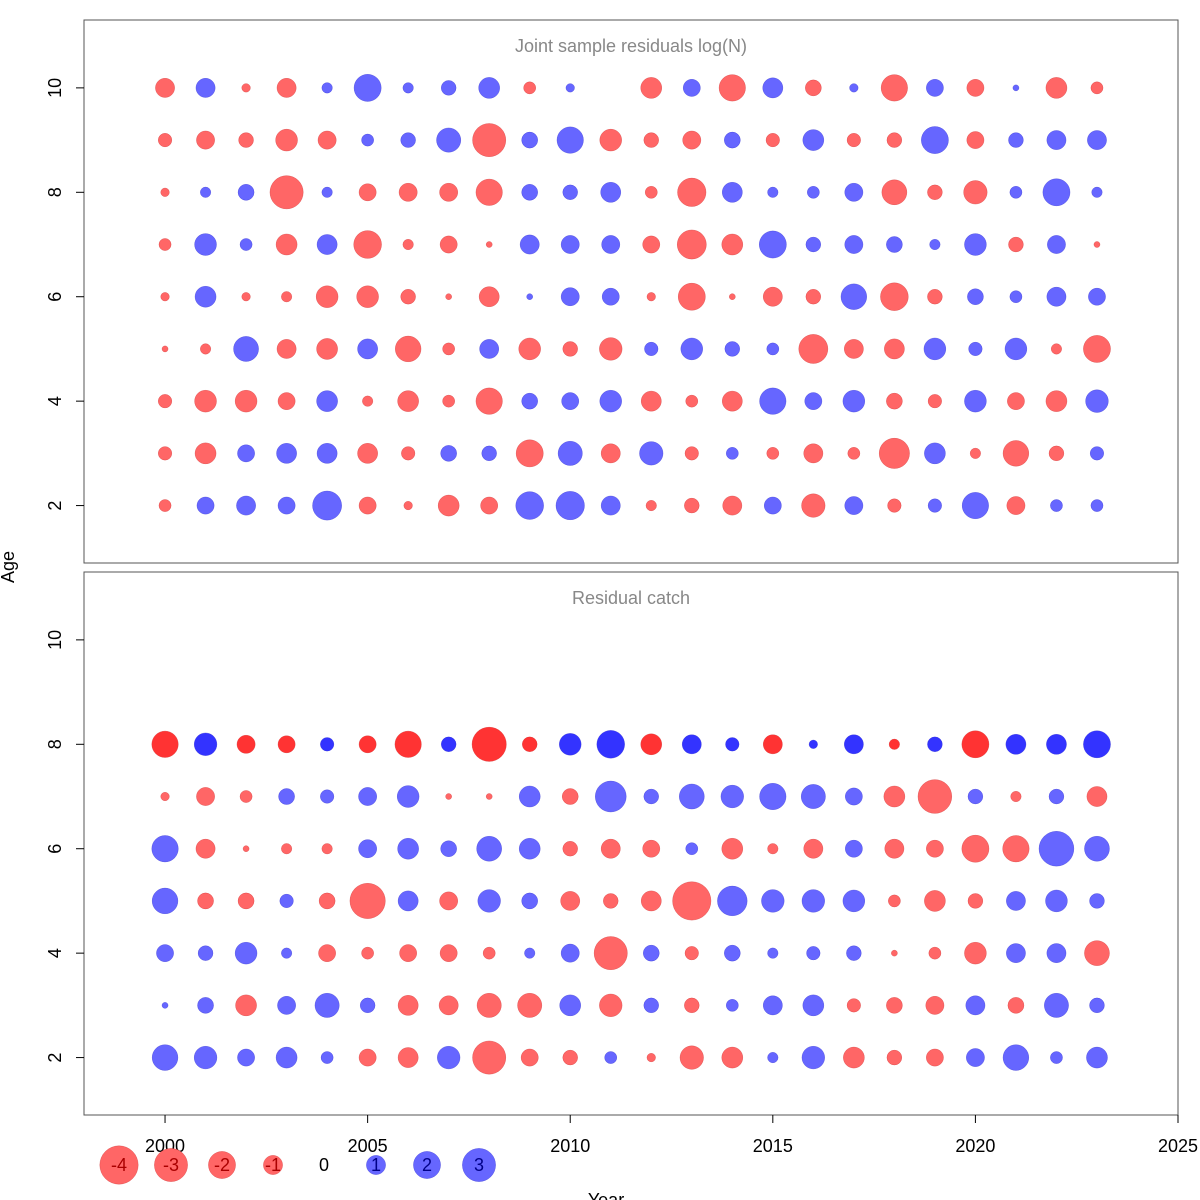 The image size is (1200, 1200). I want to click on panel-title: Joint sample residuals log(N), so click(631, 46).